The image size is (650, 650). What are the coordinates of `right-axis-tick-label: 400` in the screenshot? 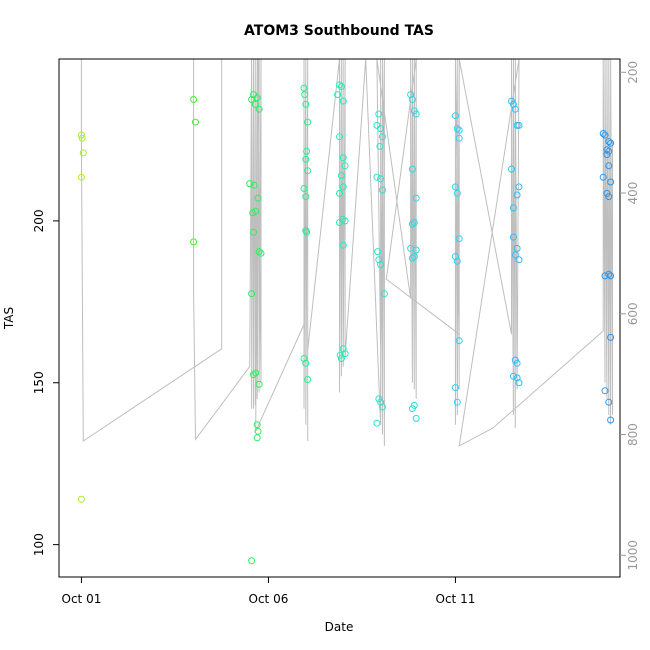 It's located at (633, 193).